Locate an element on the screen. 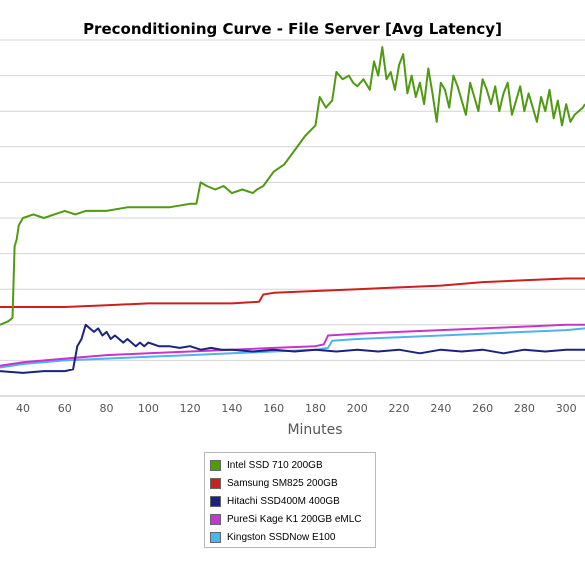 The height and width of the screenshot is (566, 585). x-tick-label: 280 is located at coordinates (524, 408).